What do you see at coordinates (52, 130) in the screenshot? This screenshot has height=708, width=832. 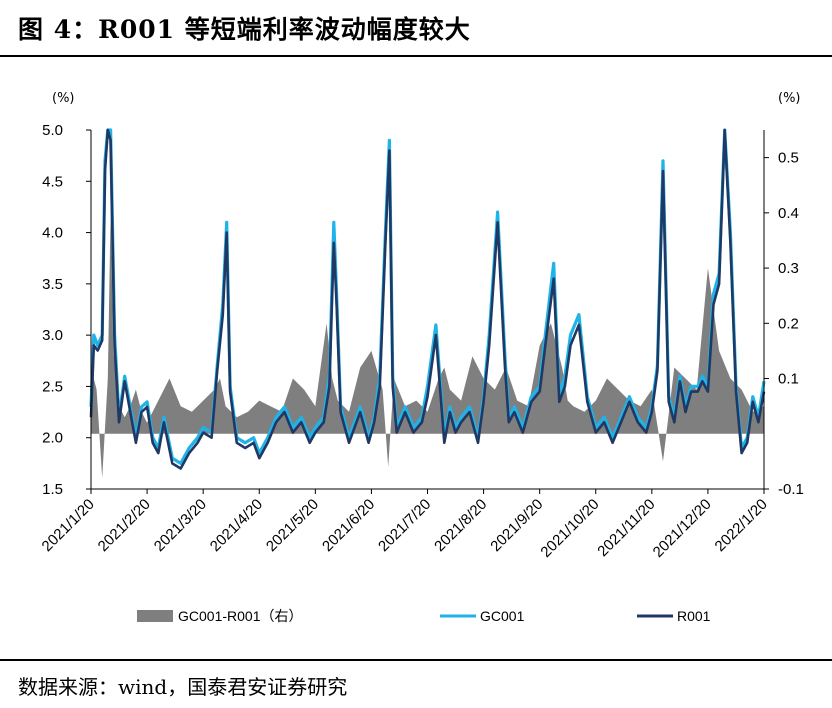 I see `left-tick-label: 5.0` at bounding box center [52, 130].